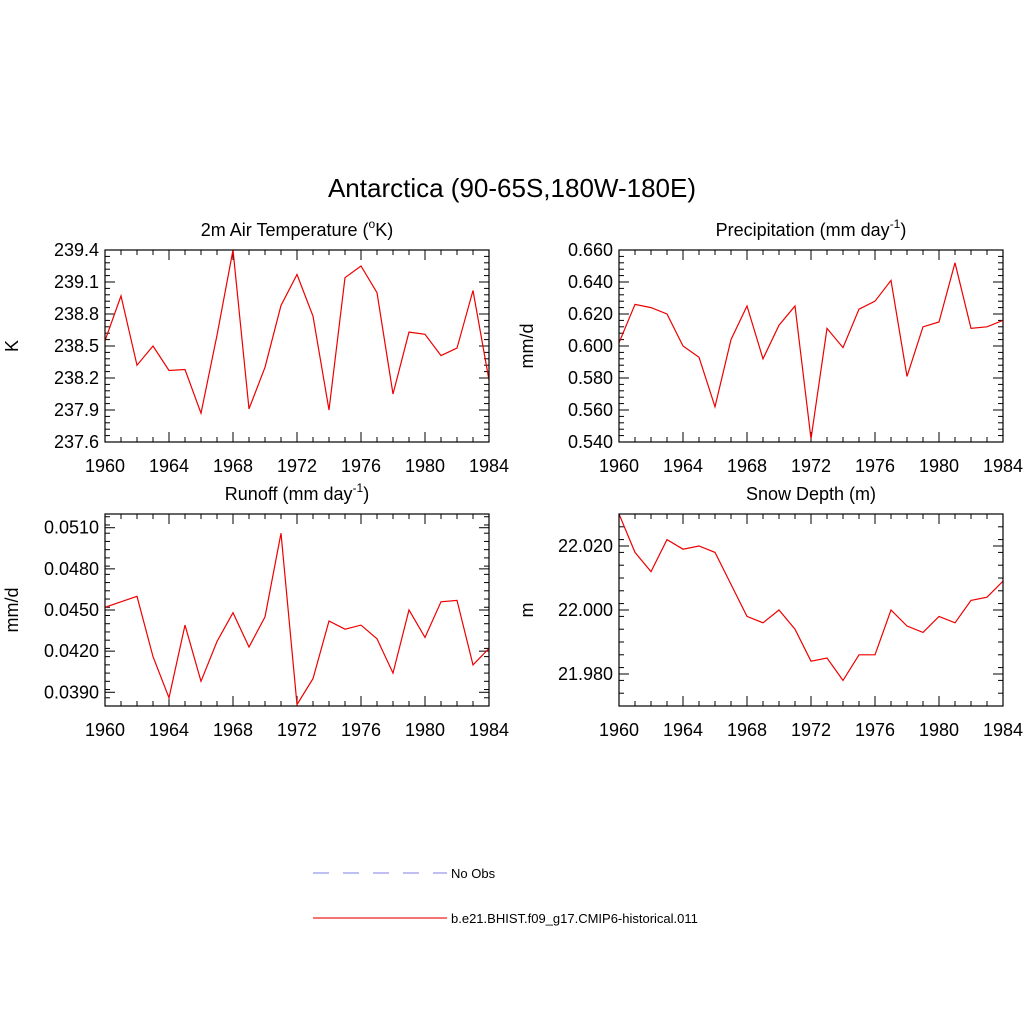  Describe the element at coordinates (590, 250) in the screenshot. I see `y-tick-label: 0.660` at that location.